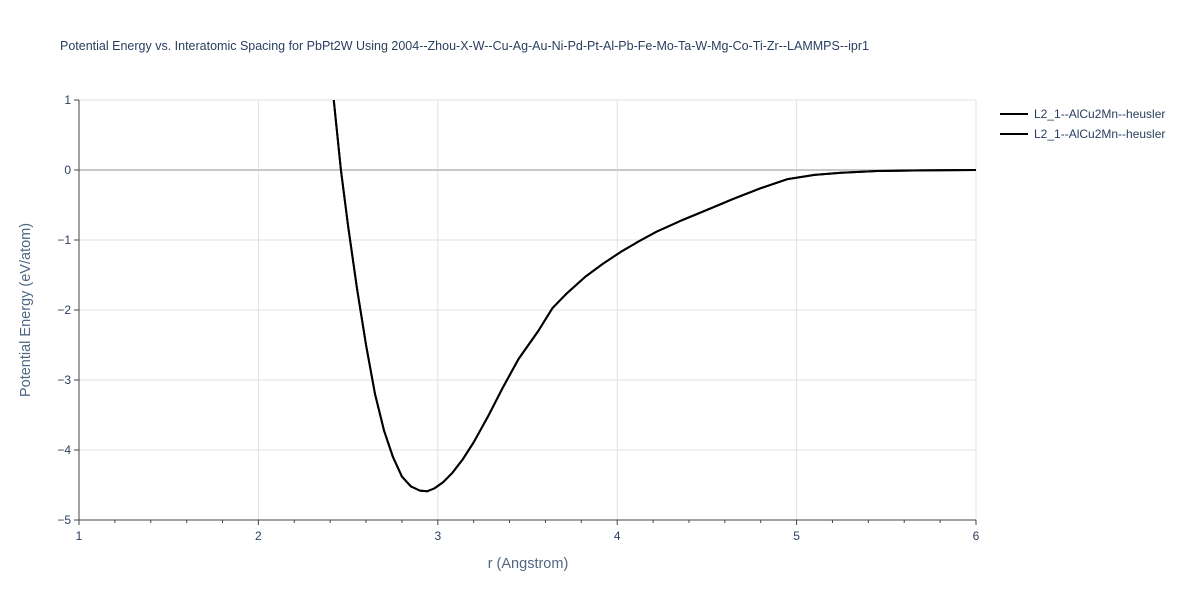 The width and height of the screenshot is (1200, 600). Describe the element at coordinates (64, 520) in the screenshot. I see `y-tick-label: −5` at that location.